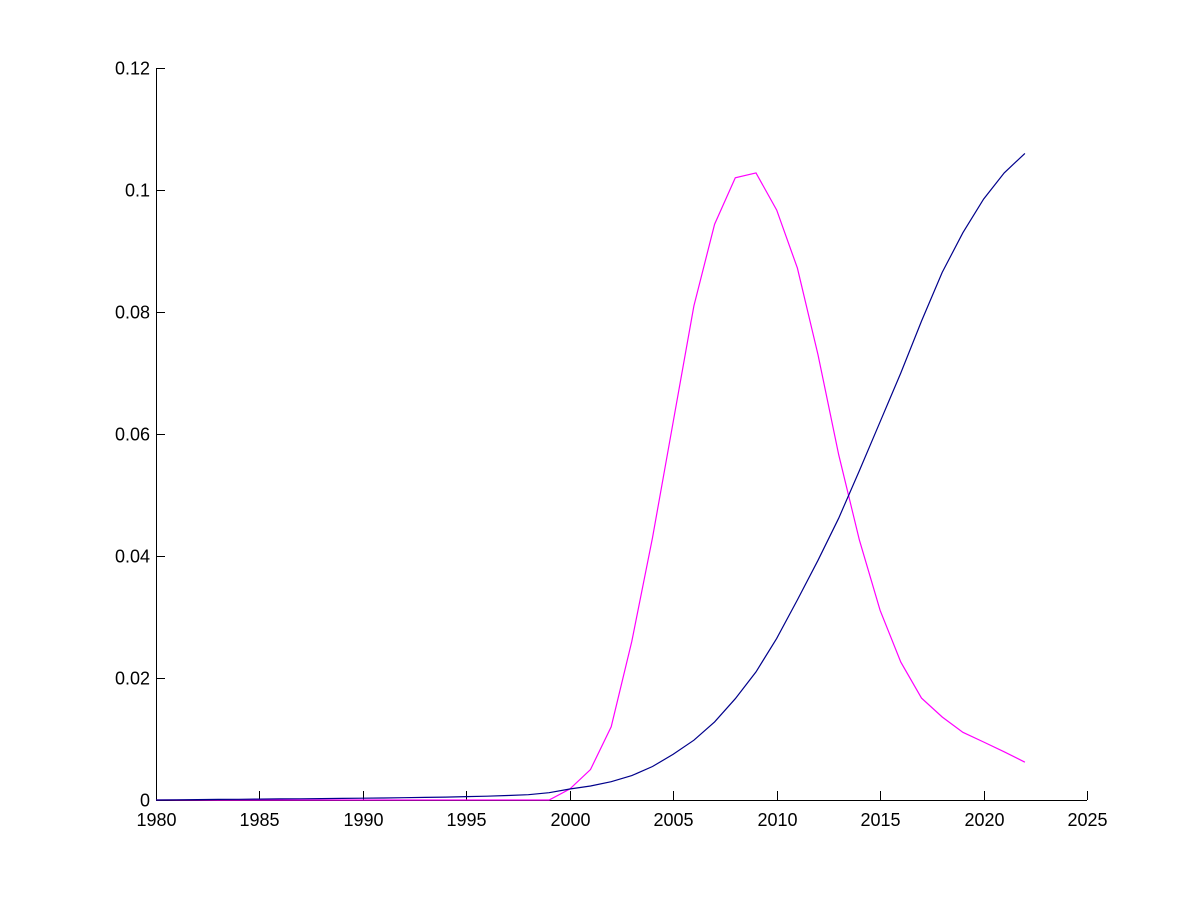  Describe the element at coordinates (880, 820) in the screenshot. I see `x-tick-label: 2015` at that location.